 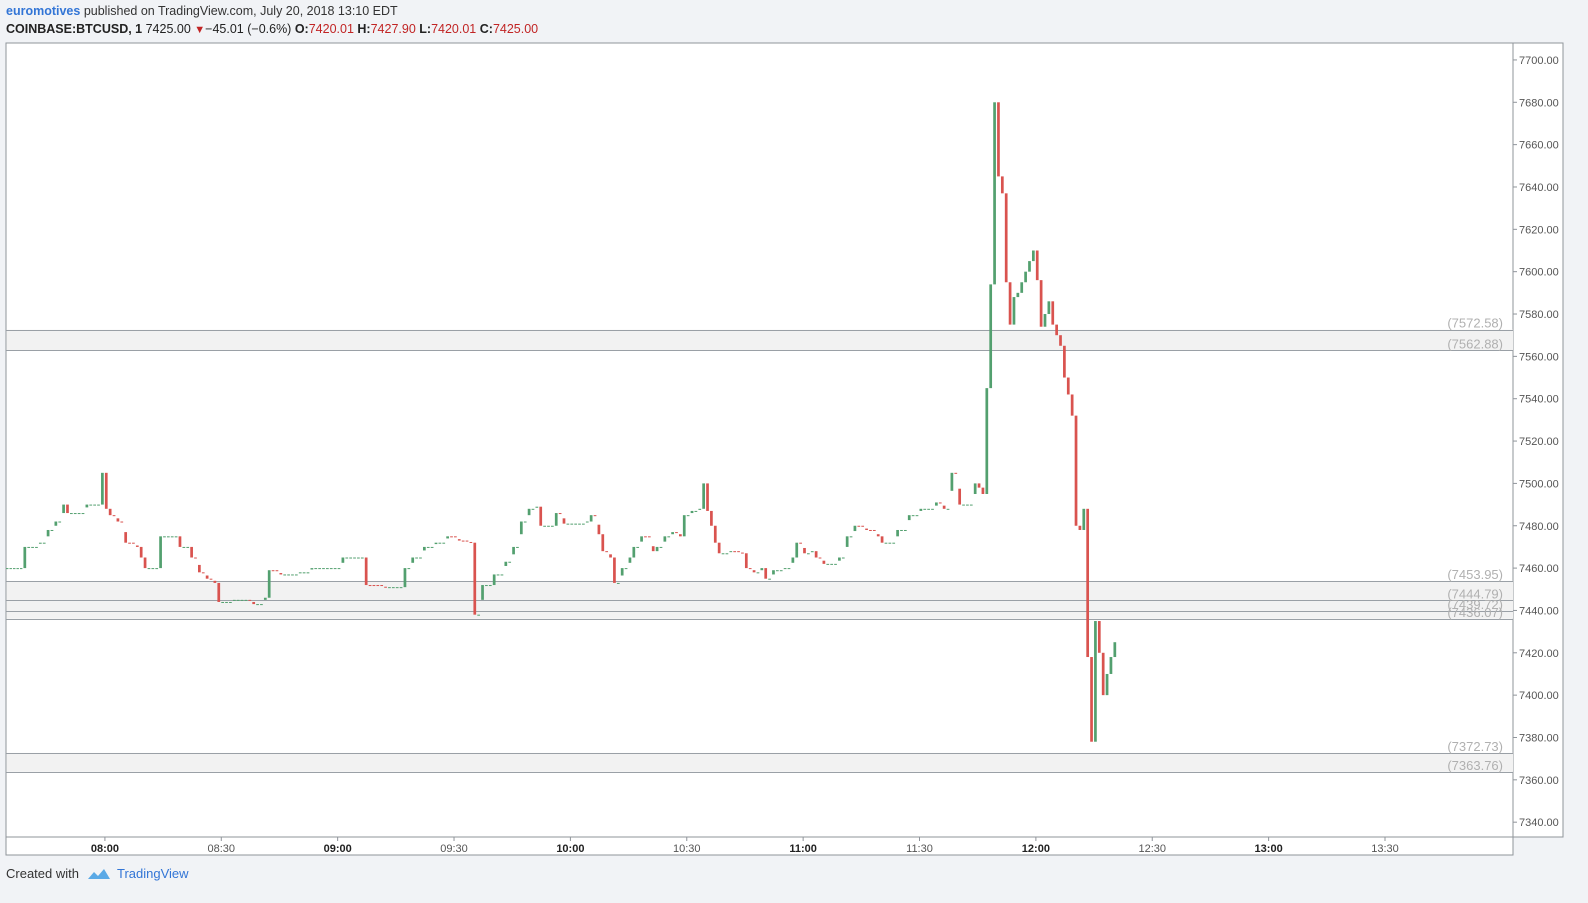 What do you see at coordinates (1539, 146) in the screenshot?
I see `price-tick-label: 7660.00` at bounding box center [1539, 146].